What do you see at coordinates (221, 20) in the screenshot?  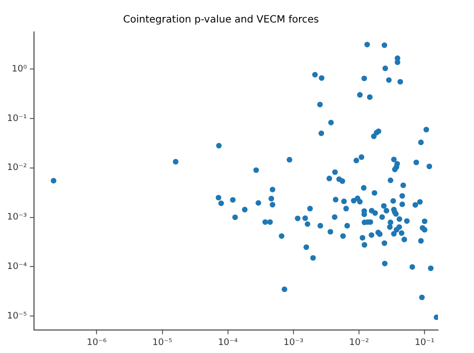 I see `chart-title: Cointegration p-value and VECM forces` at bounding box center [221, 20].